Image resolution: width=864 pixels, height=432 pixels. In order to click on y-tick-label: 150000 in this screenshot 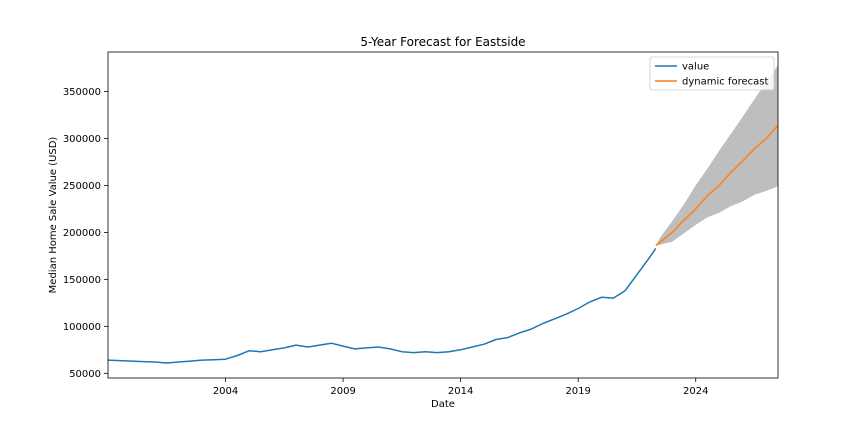, I will do `click(82, 280)`.